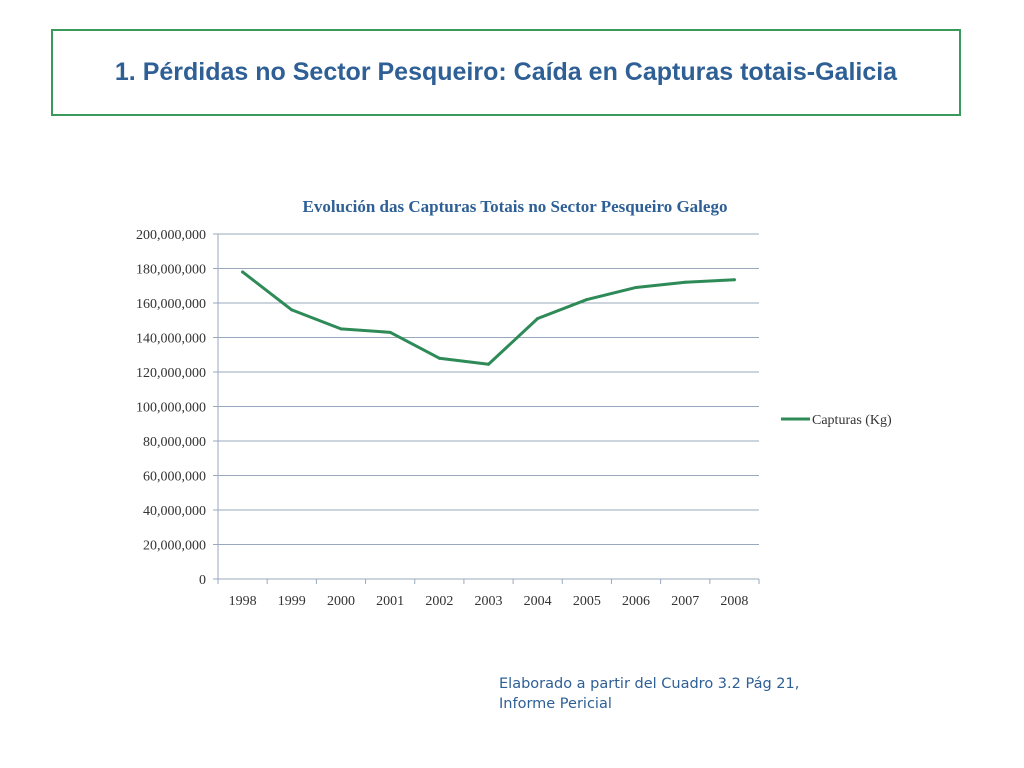 Image resolution: width=1024 pixels, height=768 pixels. I want to click on y-tick-label: 160,000,000, so click(171, 304).